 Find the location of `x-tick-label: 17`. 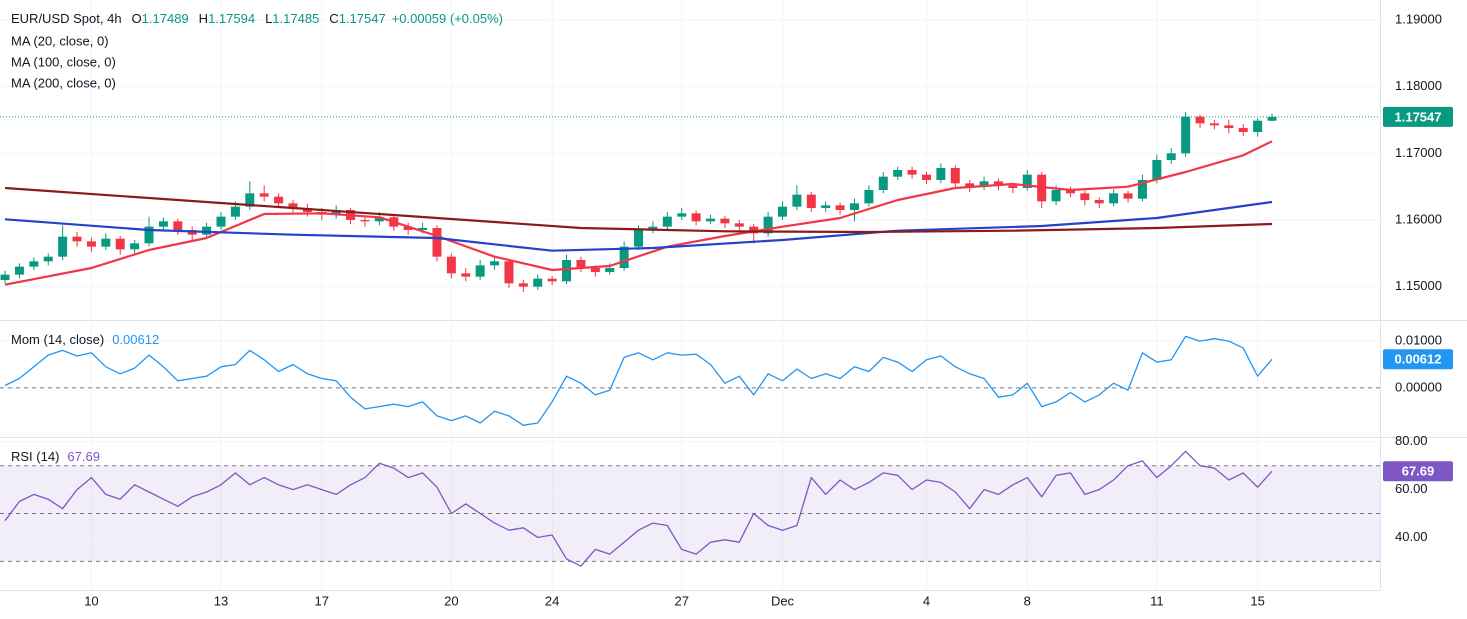

x-tick-label: 17 is located at coordinates (322, 600).